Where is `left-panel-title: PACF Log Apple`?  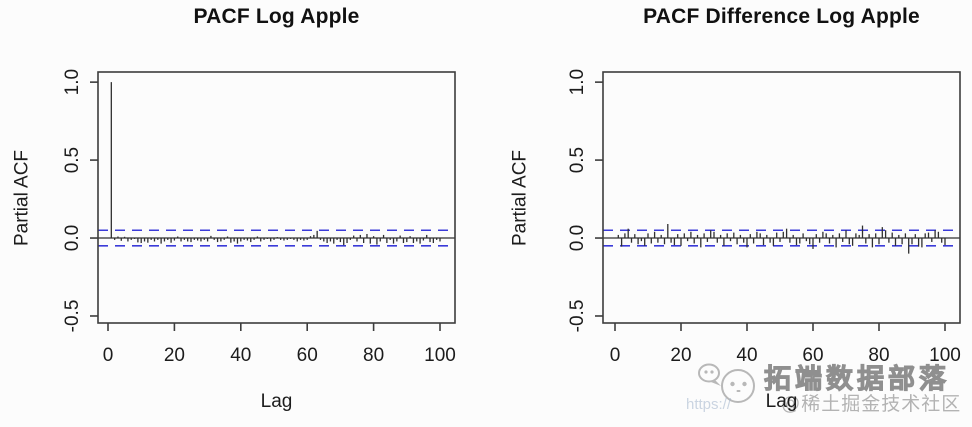 left-panel-title: PACF Log Apple is located at coordinates (276, 16).